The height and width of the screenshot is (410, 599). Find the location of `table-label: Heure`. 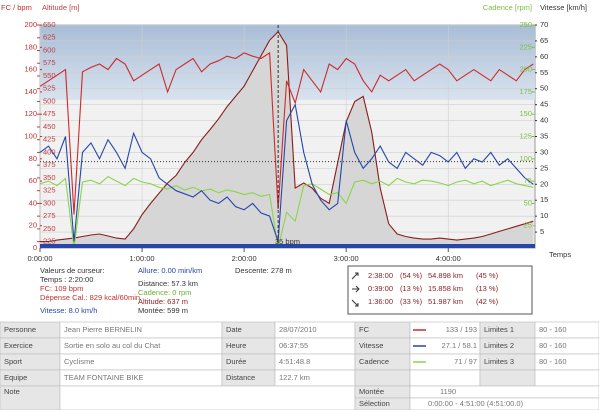

table-label: Heure is located at coordinates (236, 345).